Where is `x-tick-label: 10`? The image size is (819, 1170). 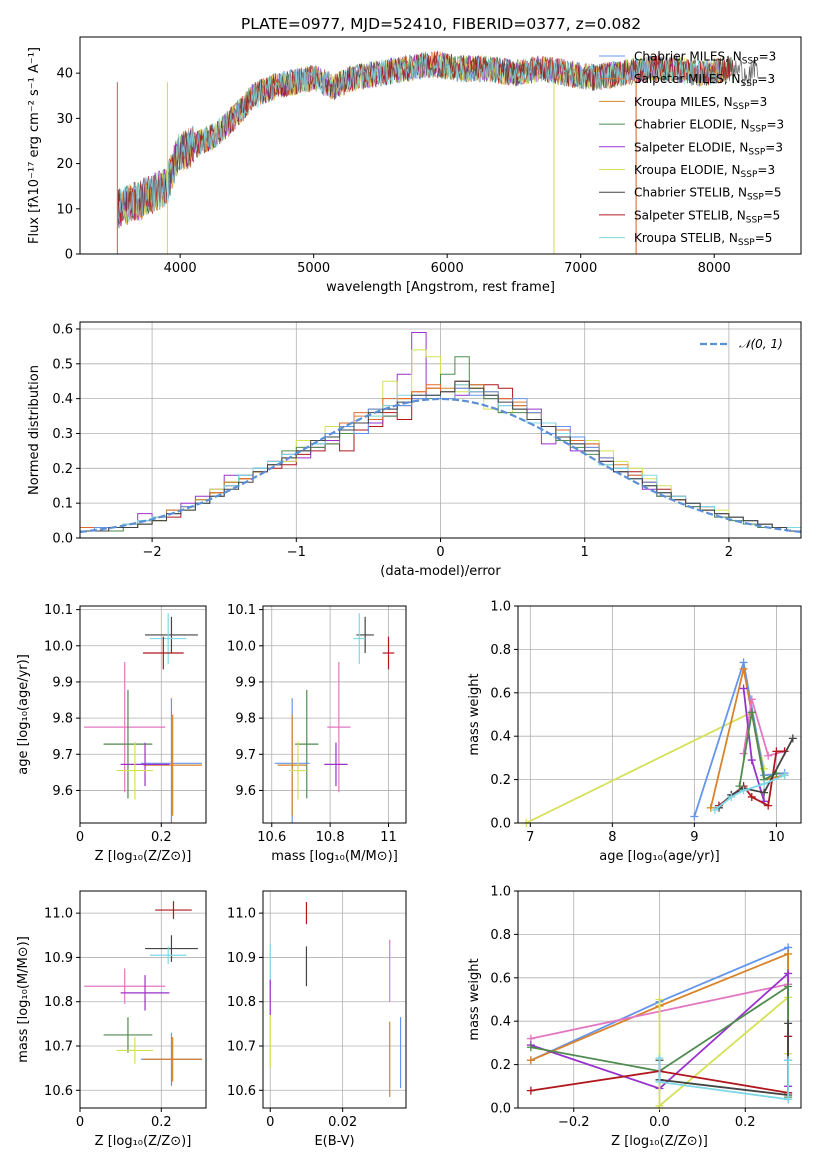
x-tick-label: 10 is located at coordinates (776, 837).